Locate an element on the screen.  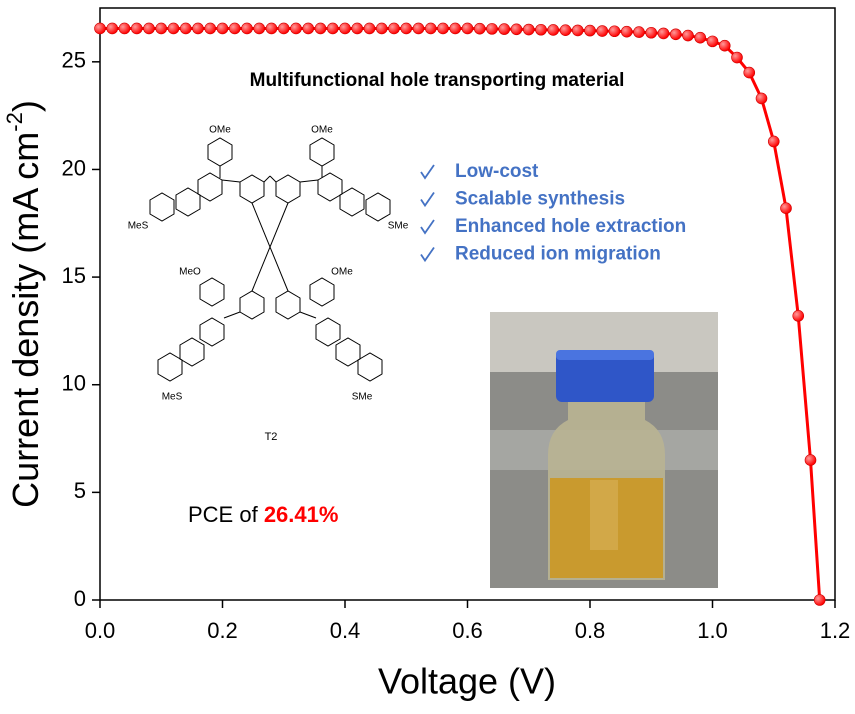
molecule-structure is located at coordinates (270, 259).